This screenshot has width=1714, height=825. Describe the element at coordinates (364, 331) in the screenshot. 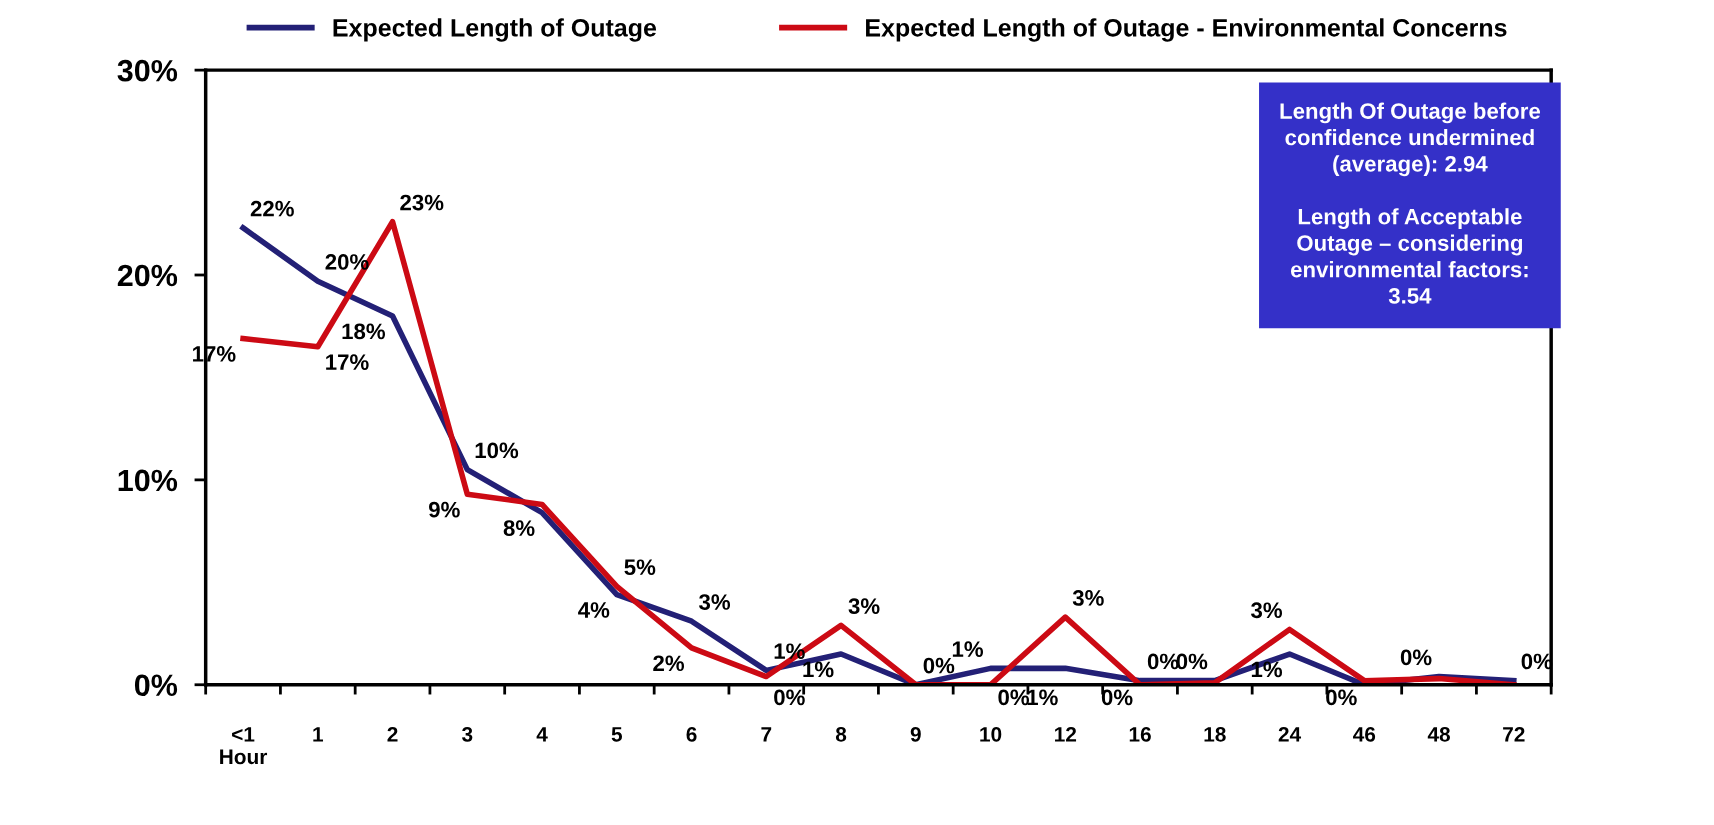

I see `data-label: 18%` at that location.